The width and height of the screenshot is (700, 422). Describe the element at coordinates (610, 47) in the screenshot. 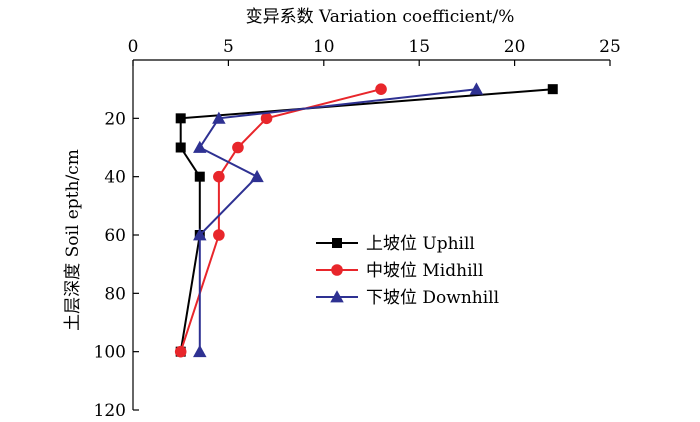

I see `x-tick-label: 25` at that location.